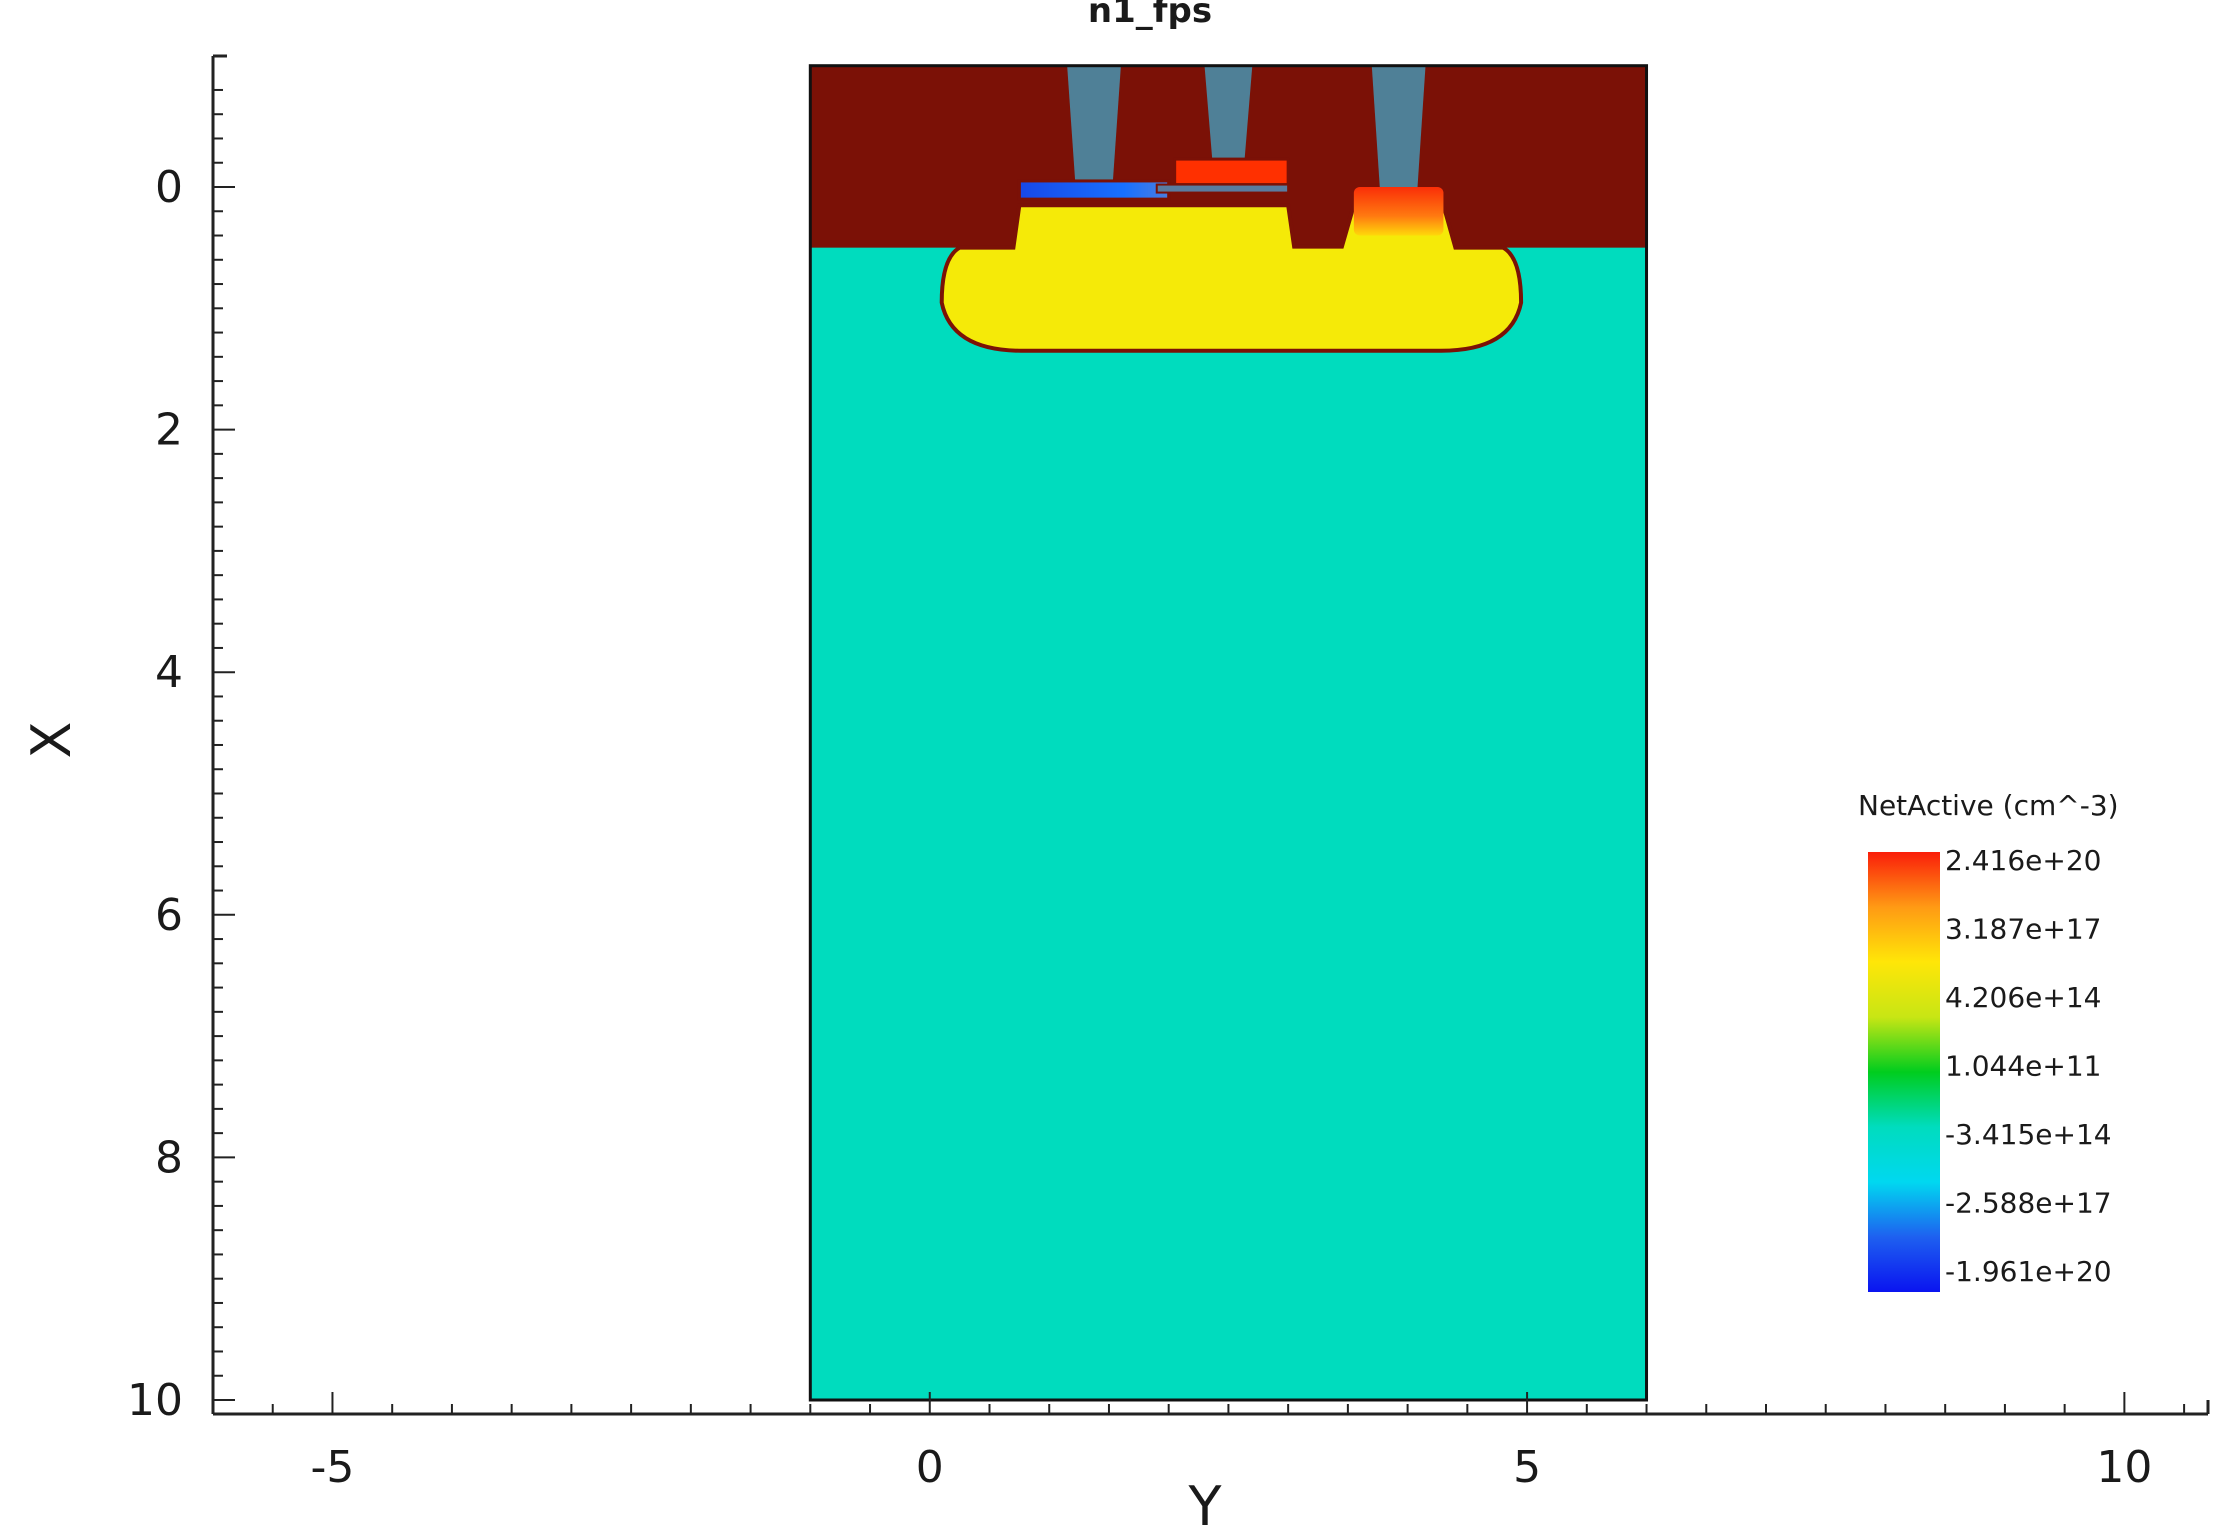  Describe the element at coordinates (2023, 929) in the screenshot. I see `legend-label: 3.187e+17` at that location.